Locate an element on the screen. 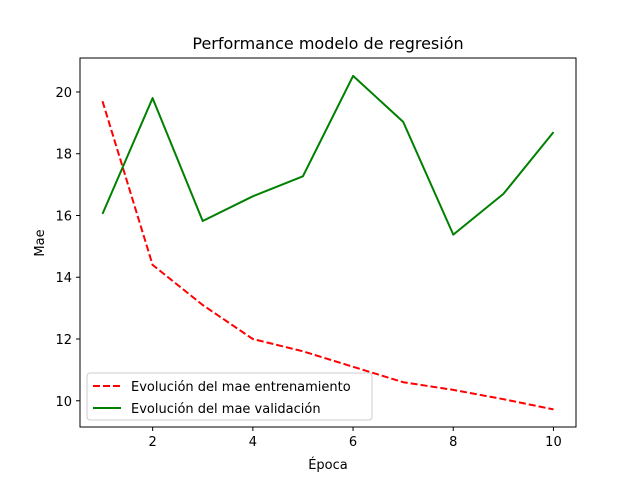  y-tick-label: 20 is located at coordinates (63, 93).